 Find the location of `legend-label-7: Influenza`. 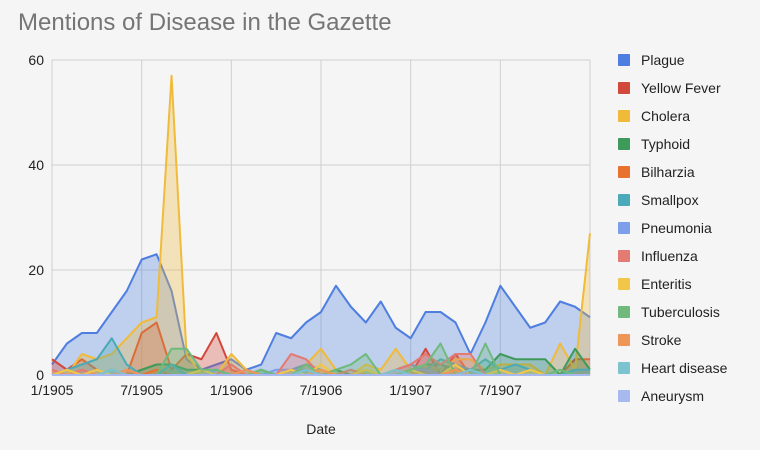

legend-label-7: Influenza is located at coordinates (669, 256).